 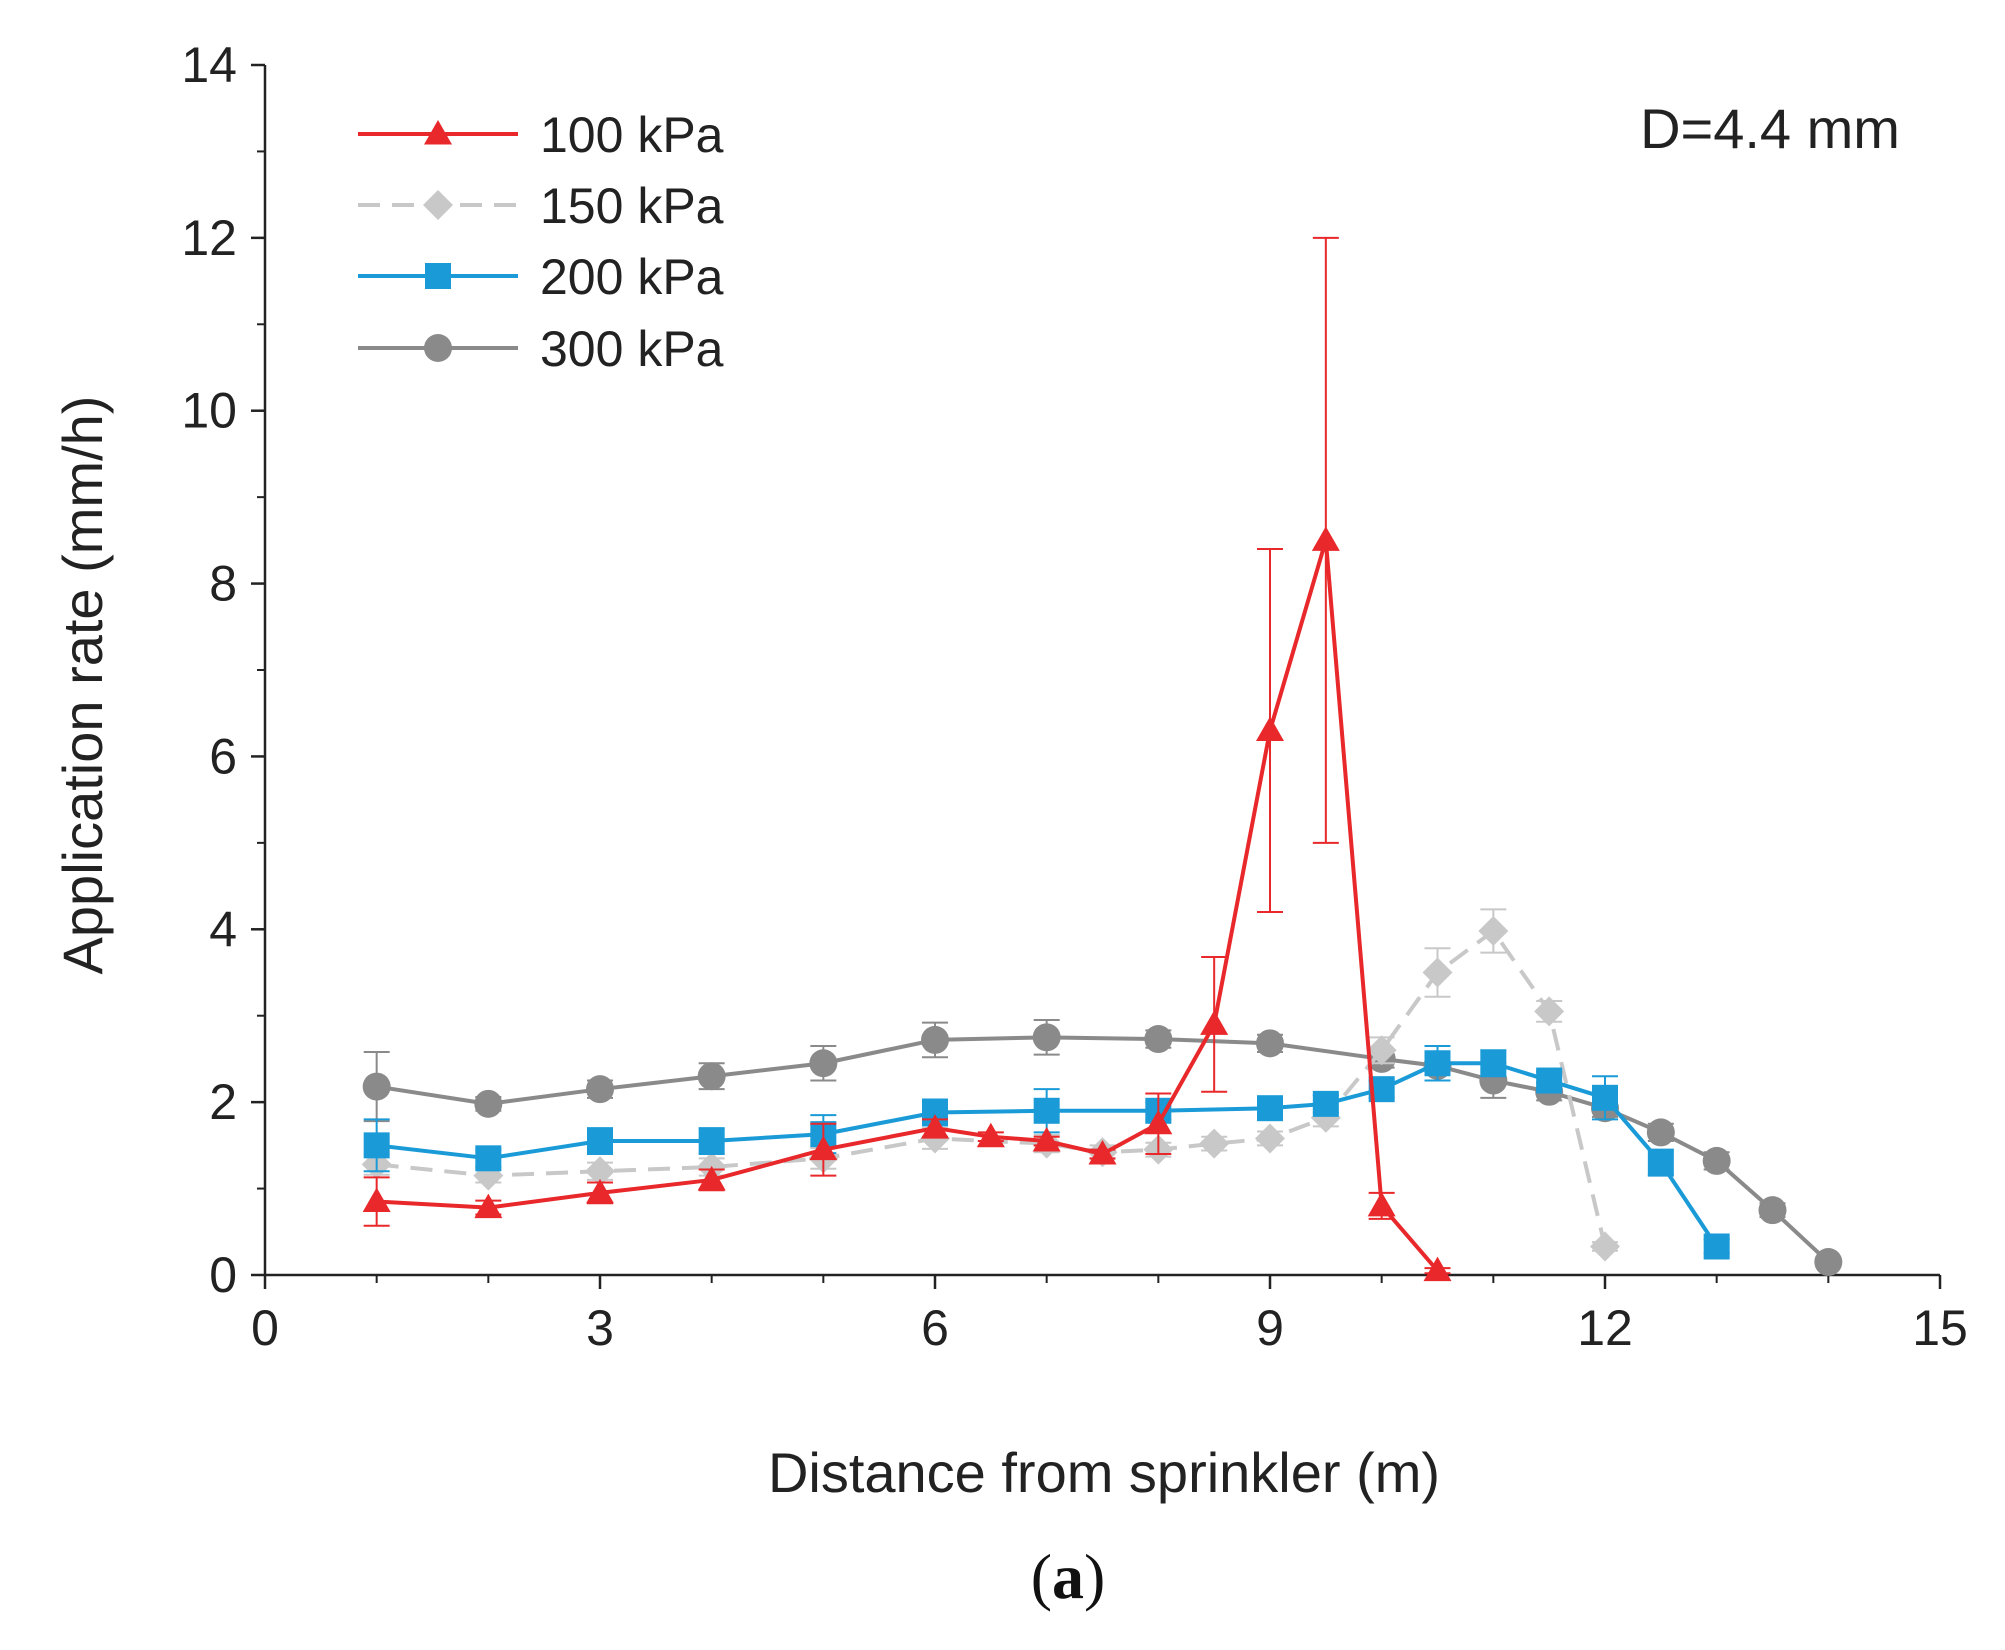 What do you see at coordinates (1940, 1328) in the screenshot?
I see `x-tick-label: 15` at bounding box center [1940, 1328].